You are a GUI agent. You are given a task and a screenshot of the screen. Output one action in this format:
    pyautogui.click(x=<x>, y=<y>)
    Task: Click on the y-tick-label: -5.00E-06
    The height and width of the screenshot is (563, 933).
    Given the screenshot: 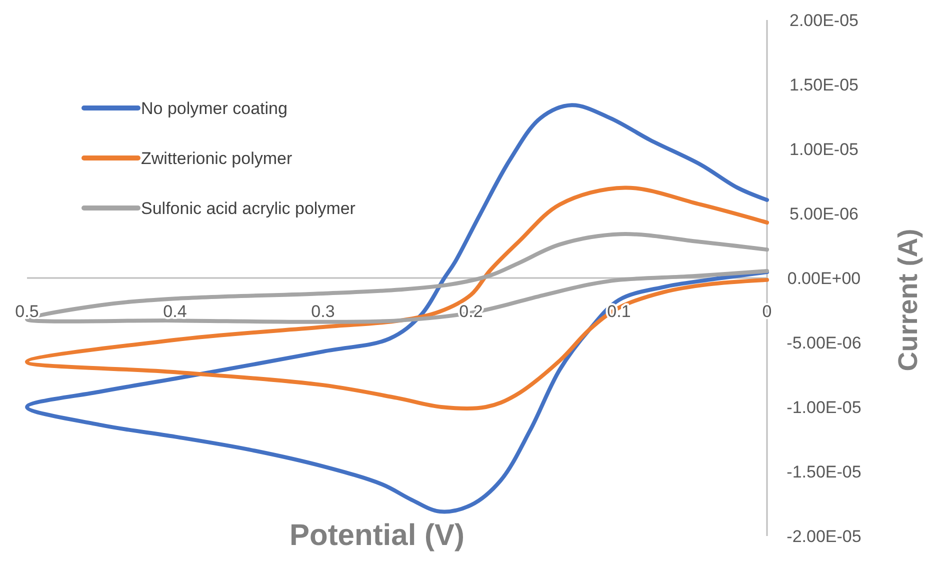 What is the action you would take?
    pyautogui.click(x=824, y=343)
    